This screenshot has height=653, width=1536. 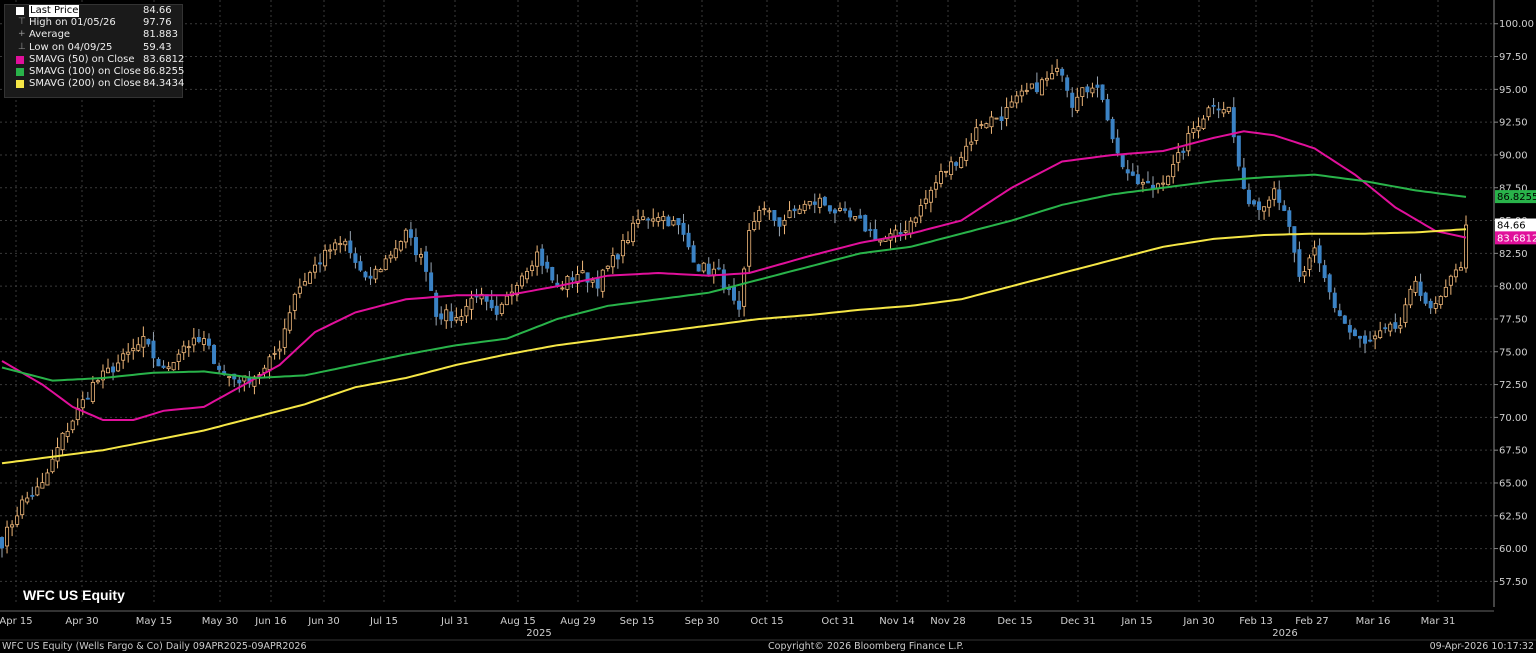 What do you see at coordinates (1513, 549) in the screenshot?
I see `y-tick-label: 60.00` at bounding box center [1513, 549].